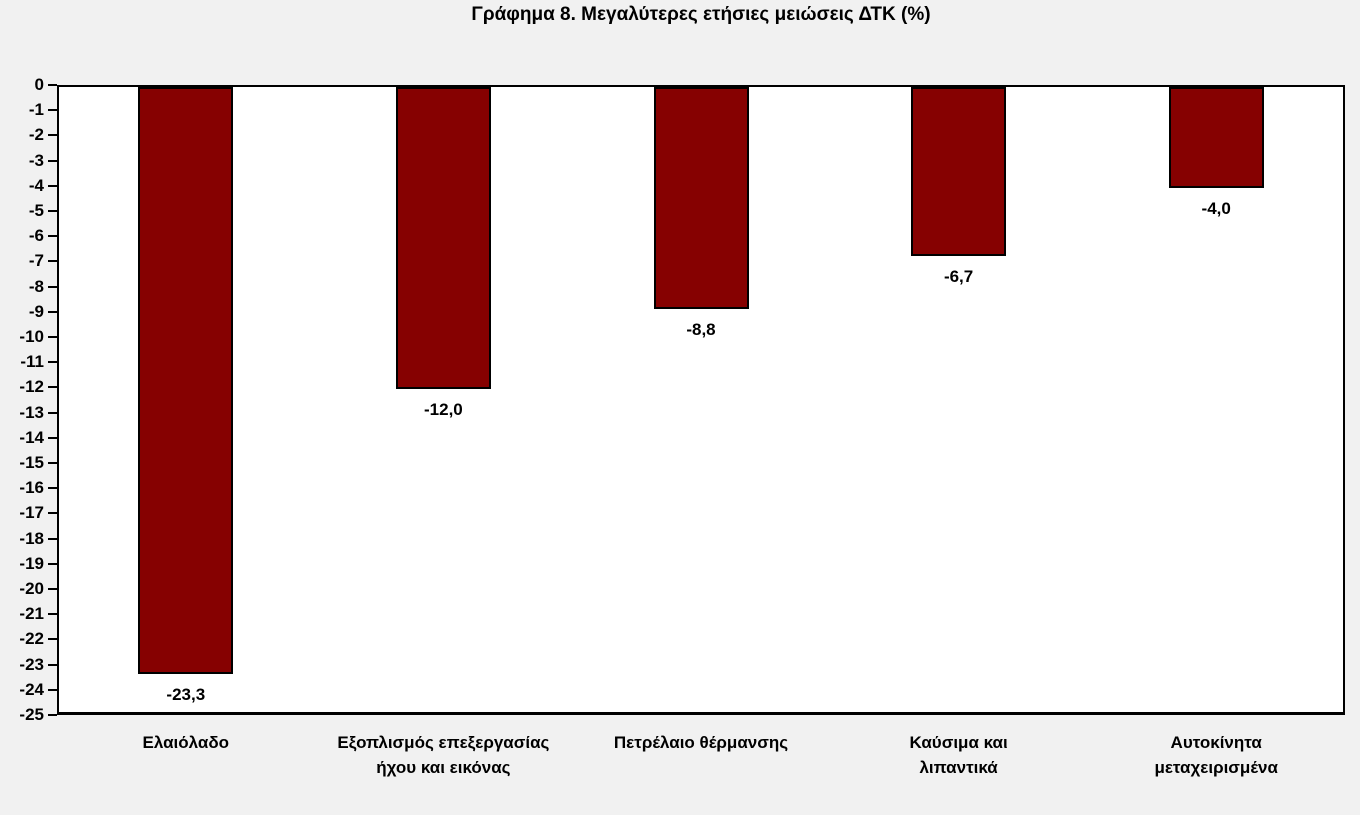 This screenshot has width=1360, height=815. Describe the element at coordinates (31, 513) in the screenshot. I see `y-tick-label: -17` at that location.